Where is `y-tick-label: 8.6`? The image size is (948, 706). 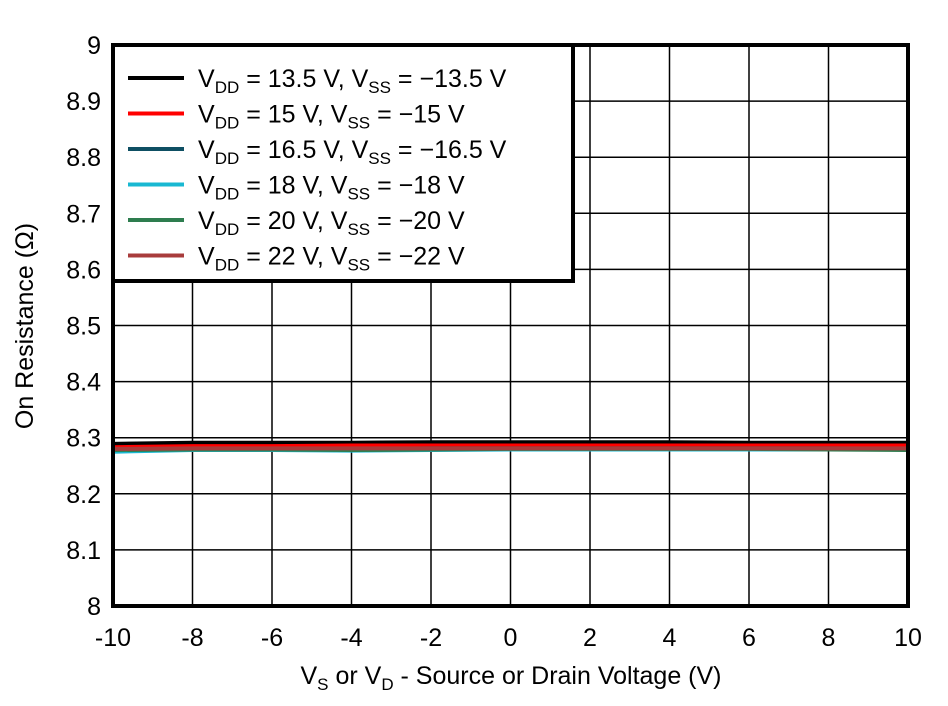 y-tick-label: 8.6 is located at coordinates (83, 270).